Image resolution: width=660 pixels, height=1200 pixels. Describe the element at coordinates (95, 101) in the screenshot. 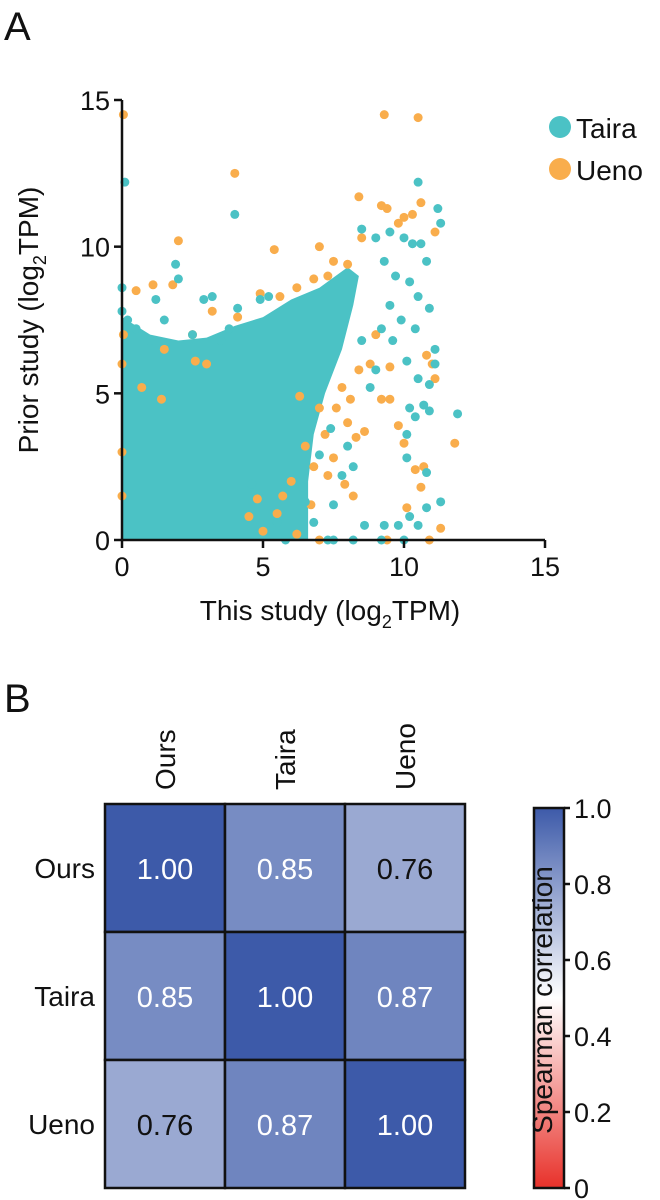

I see `y-tick-label: 15` at that location.